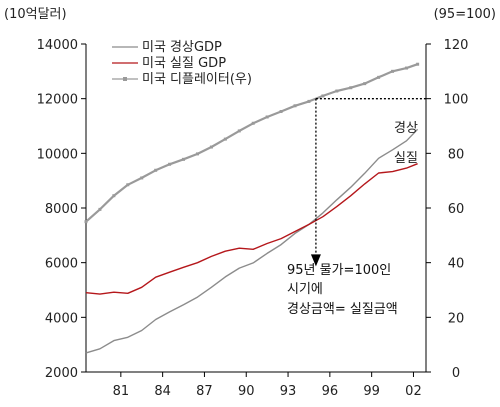 The image size is (500, 407). I want to click on annotation-line-3: 경상금액= 실질금액, so click(342, 309).